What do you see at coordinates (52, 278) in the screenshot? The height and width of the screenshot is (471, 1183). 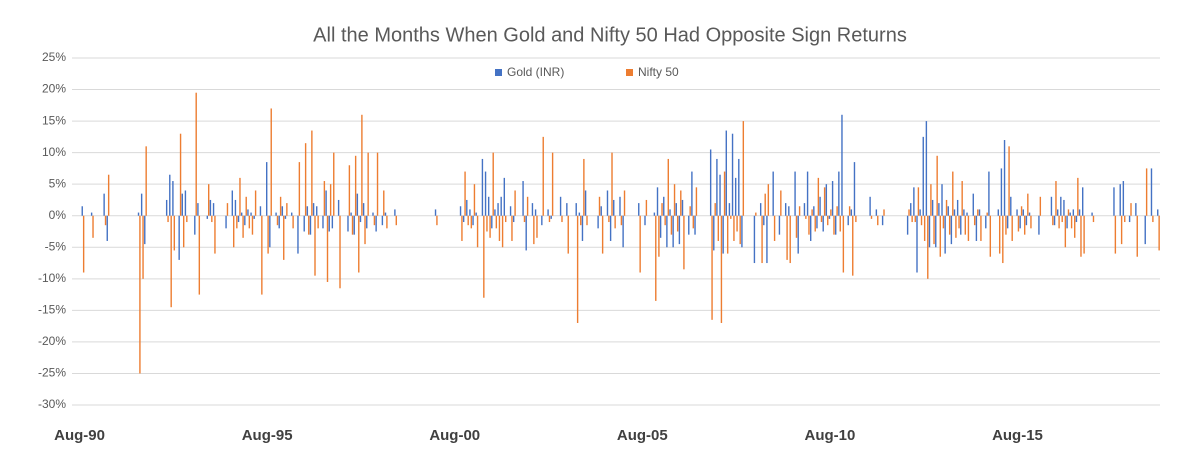 I see `y-tick-label: -10%` at bounding box center [52, 278].